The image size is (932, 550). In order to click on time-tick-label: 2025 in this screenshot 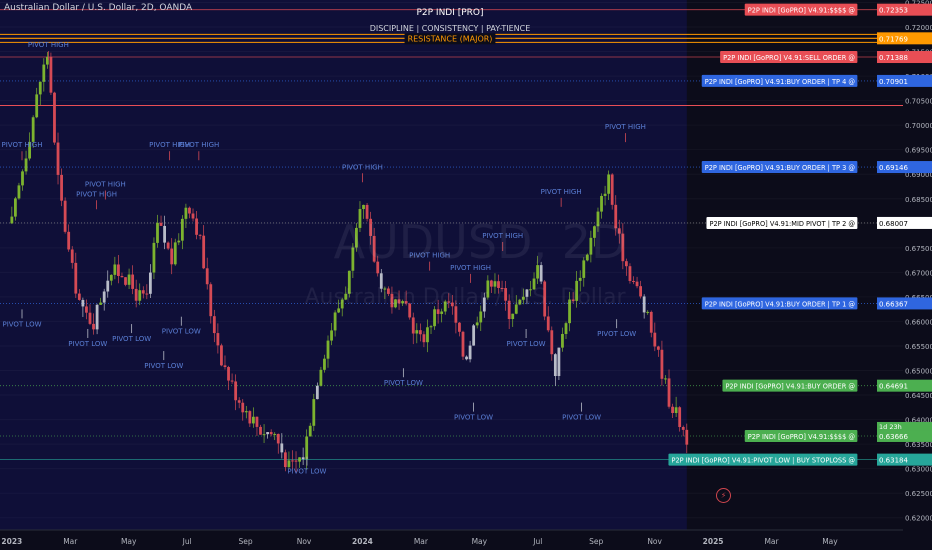, I will do `click(713, 541)`.